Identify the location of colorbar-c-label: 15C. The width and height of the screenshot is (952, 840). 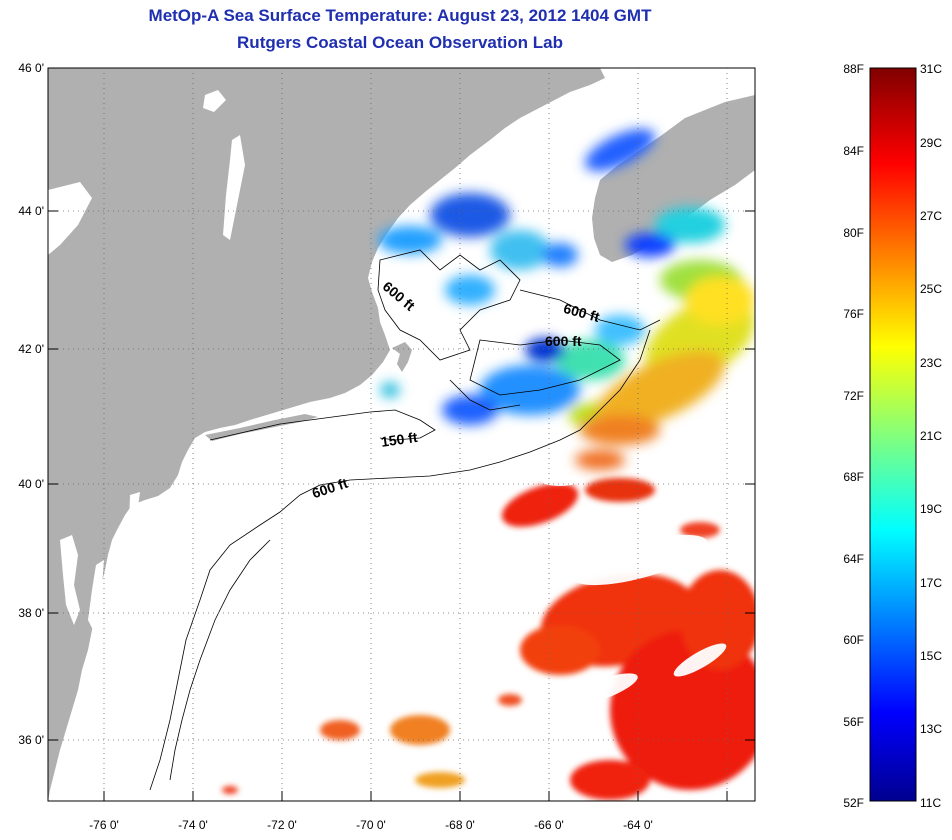
(931, 656).